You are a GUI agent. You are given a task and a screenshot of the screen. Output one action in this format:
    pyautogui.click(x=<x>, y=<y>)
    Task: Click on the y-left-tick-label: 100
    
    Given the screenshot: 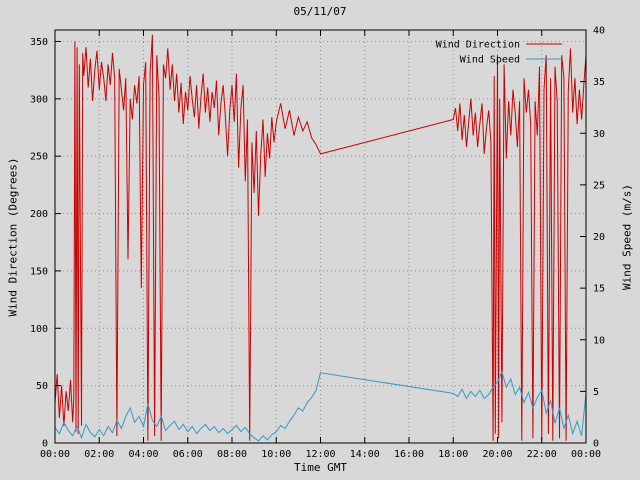 What is the action you would take?
    pyautogui.click(x=39, y=329)
    